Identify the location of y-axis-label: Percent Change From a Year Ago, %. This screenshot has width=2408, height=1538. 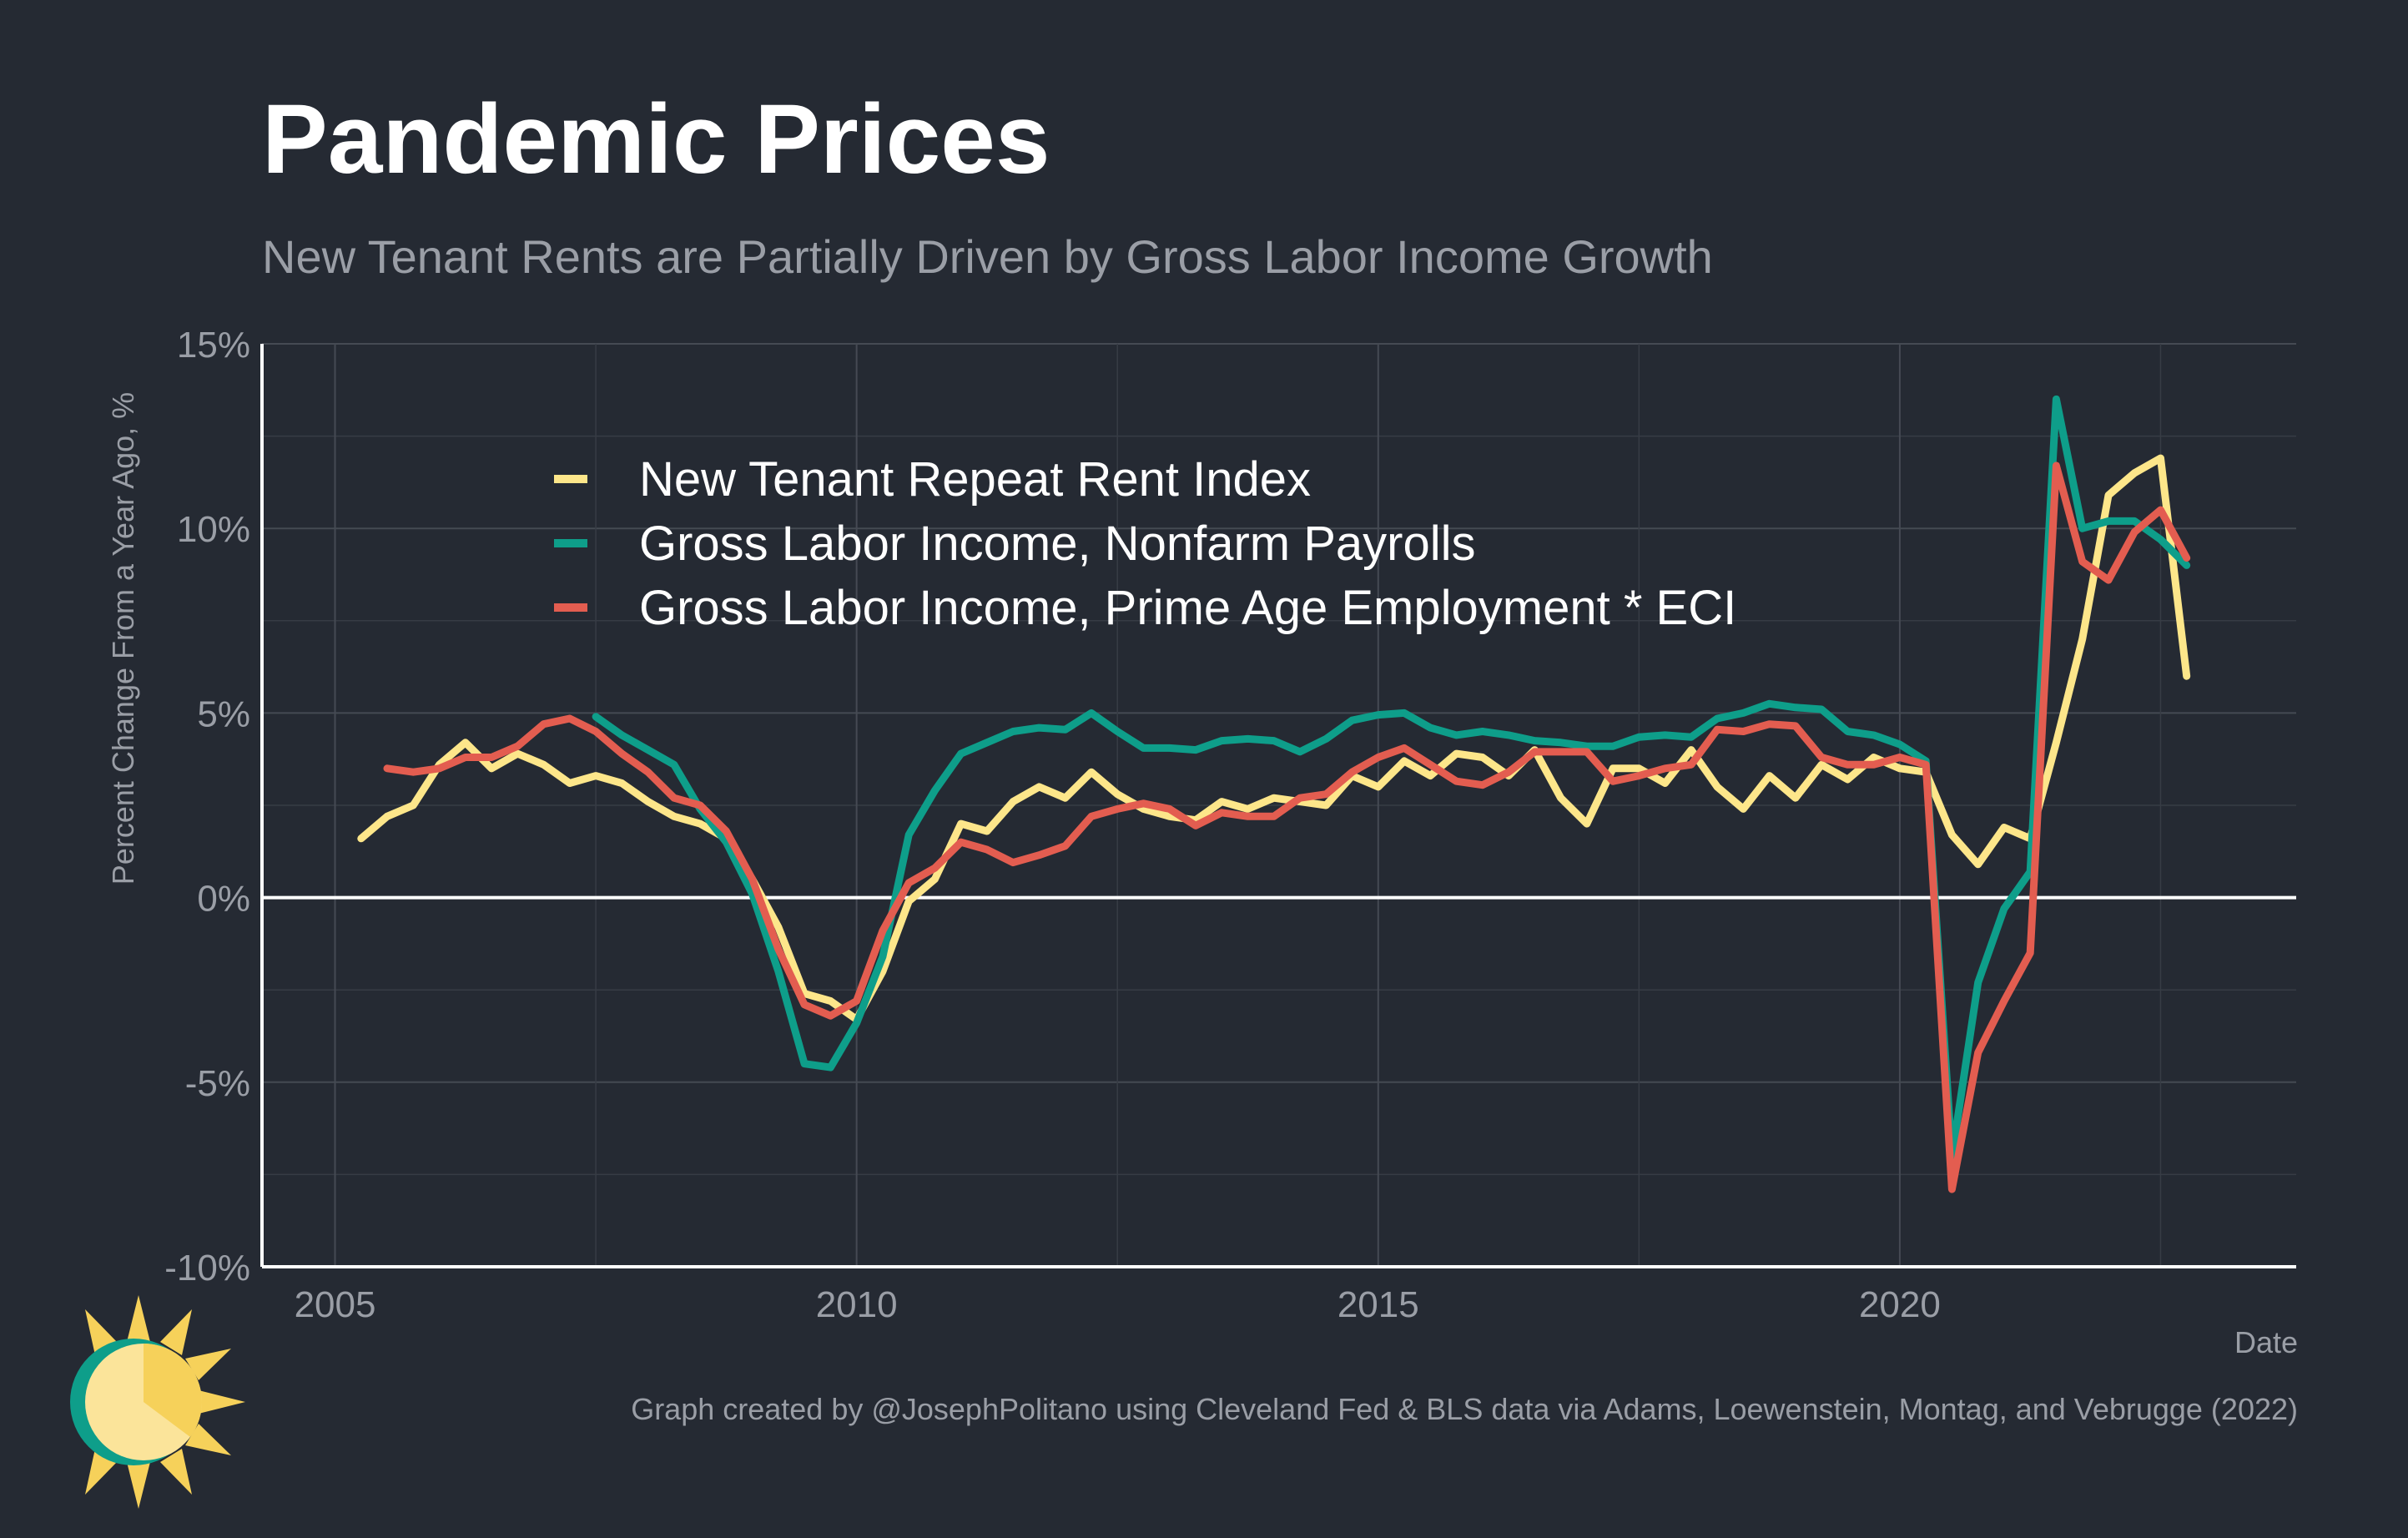
(123, 638).